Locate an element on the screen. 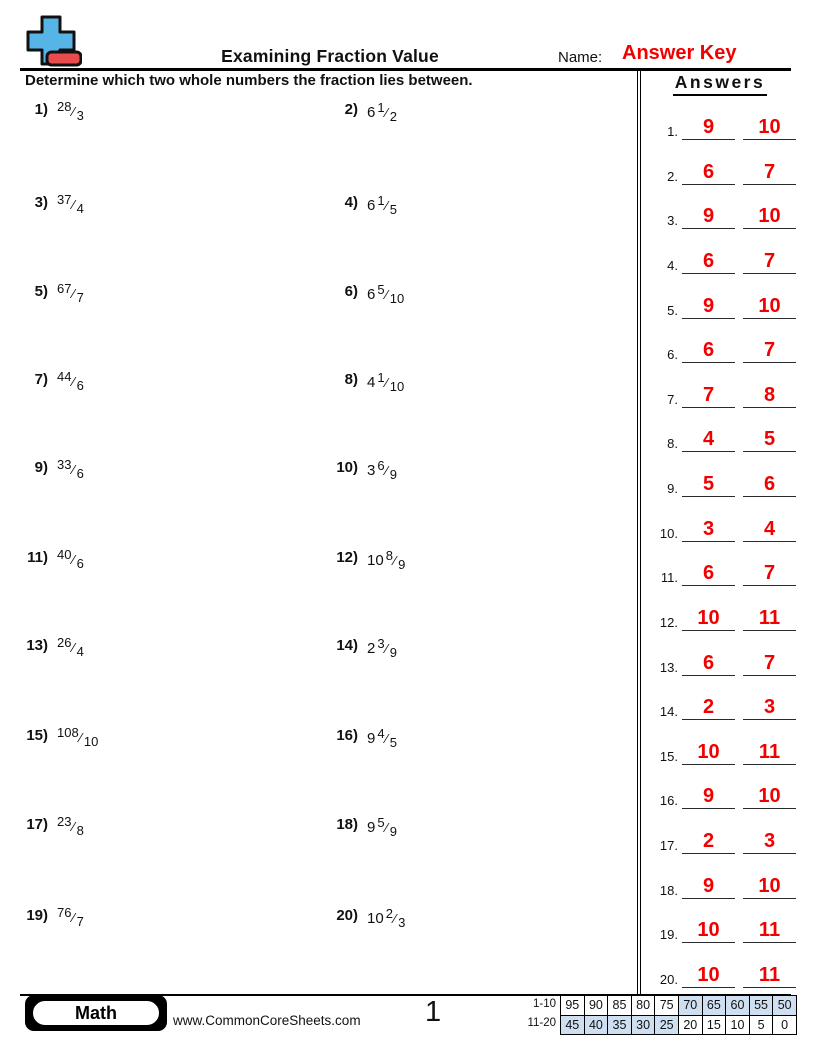 Image resolution: width=816 pixels, height=1056 pixels. answer-number: 18. is located at coordinates (668, 890).